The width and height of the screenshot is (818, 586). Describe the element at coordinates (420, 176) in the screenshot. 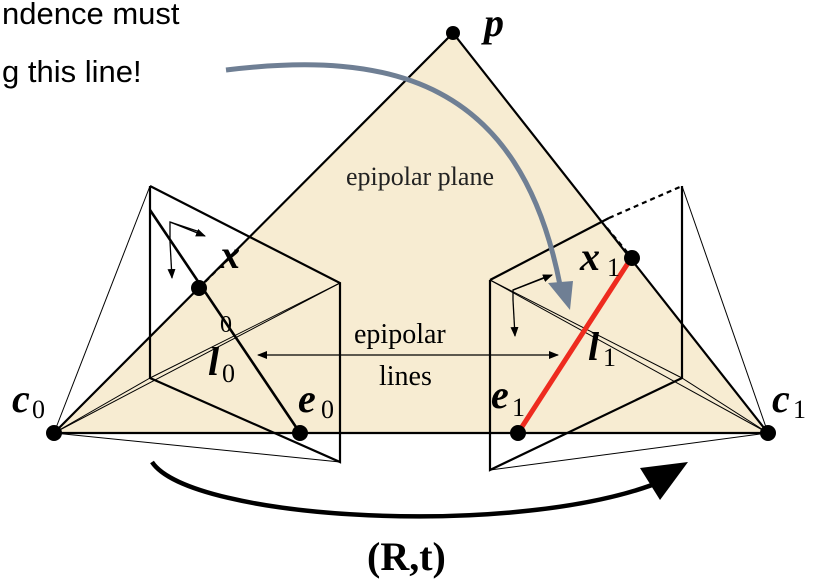

I see `label-epipolar-plane: epipolar plane` at that location.